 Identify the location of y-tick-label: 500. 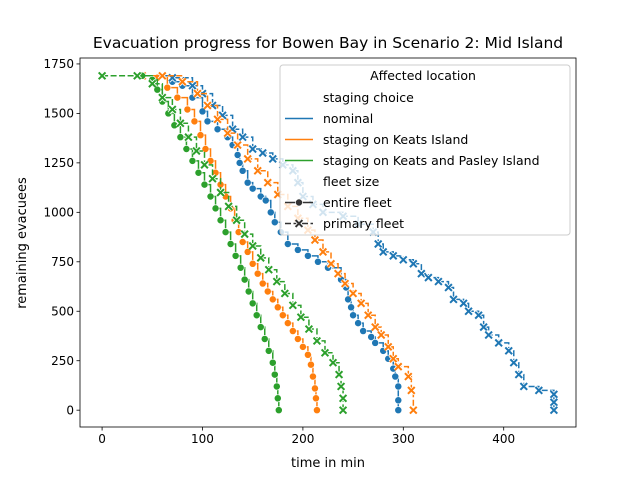
(62, 312).